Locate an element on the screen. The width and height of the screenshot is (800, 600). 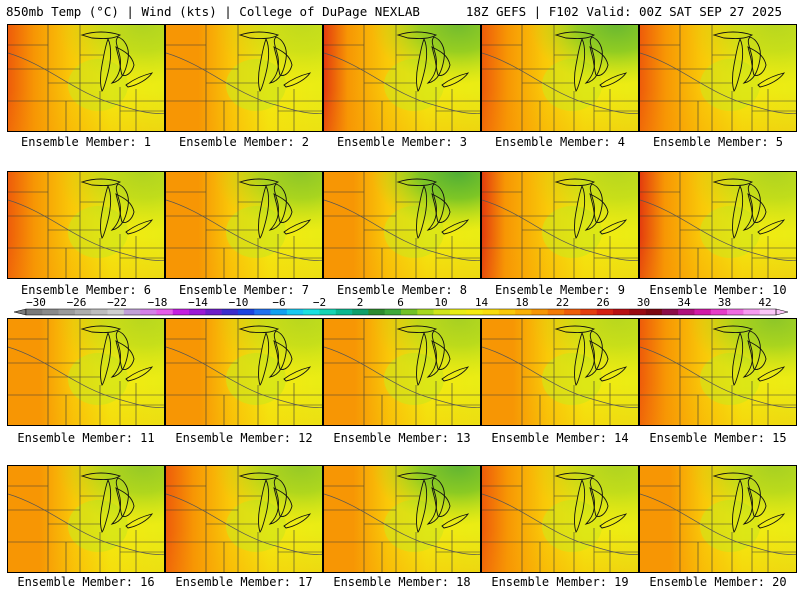
colorbar-tick-label: 14 is located at coordinates (482, 302).